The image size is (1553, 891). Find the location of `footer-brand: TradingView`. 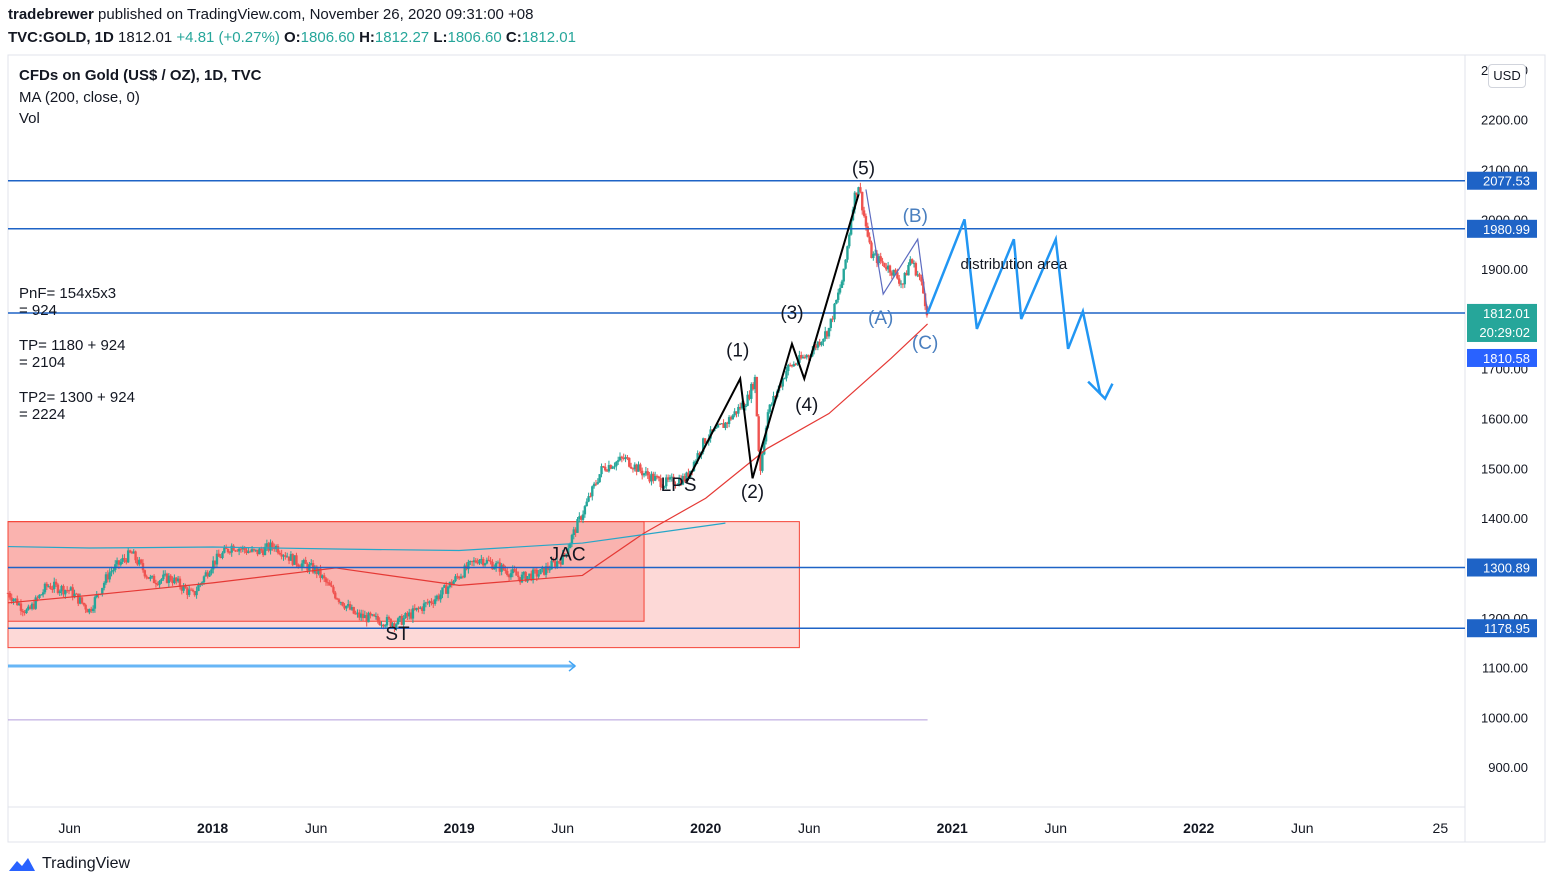

footer-brand: TradingView is located at coordinates (69, 864).